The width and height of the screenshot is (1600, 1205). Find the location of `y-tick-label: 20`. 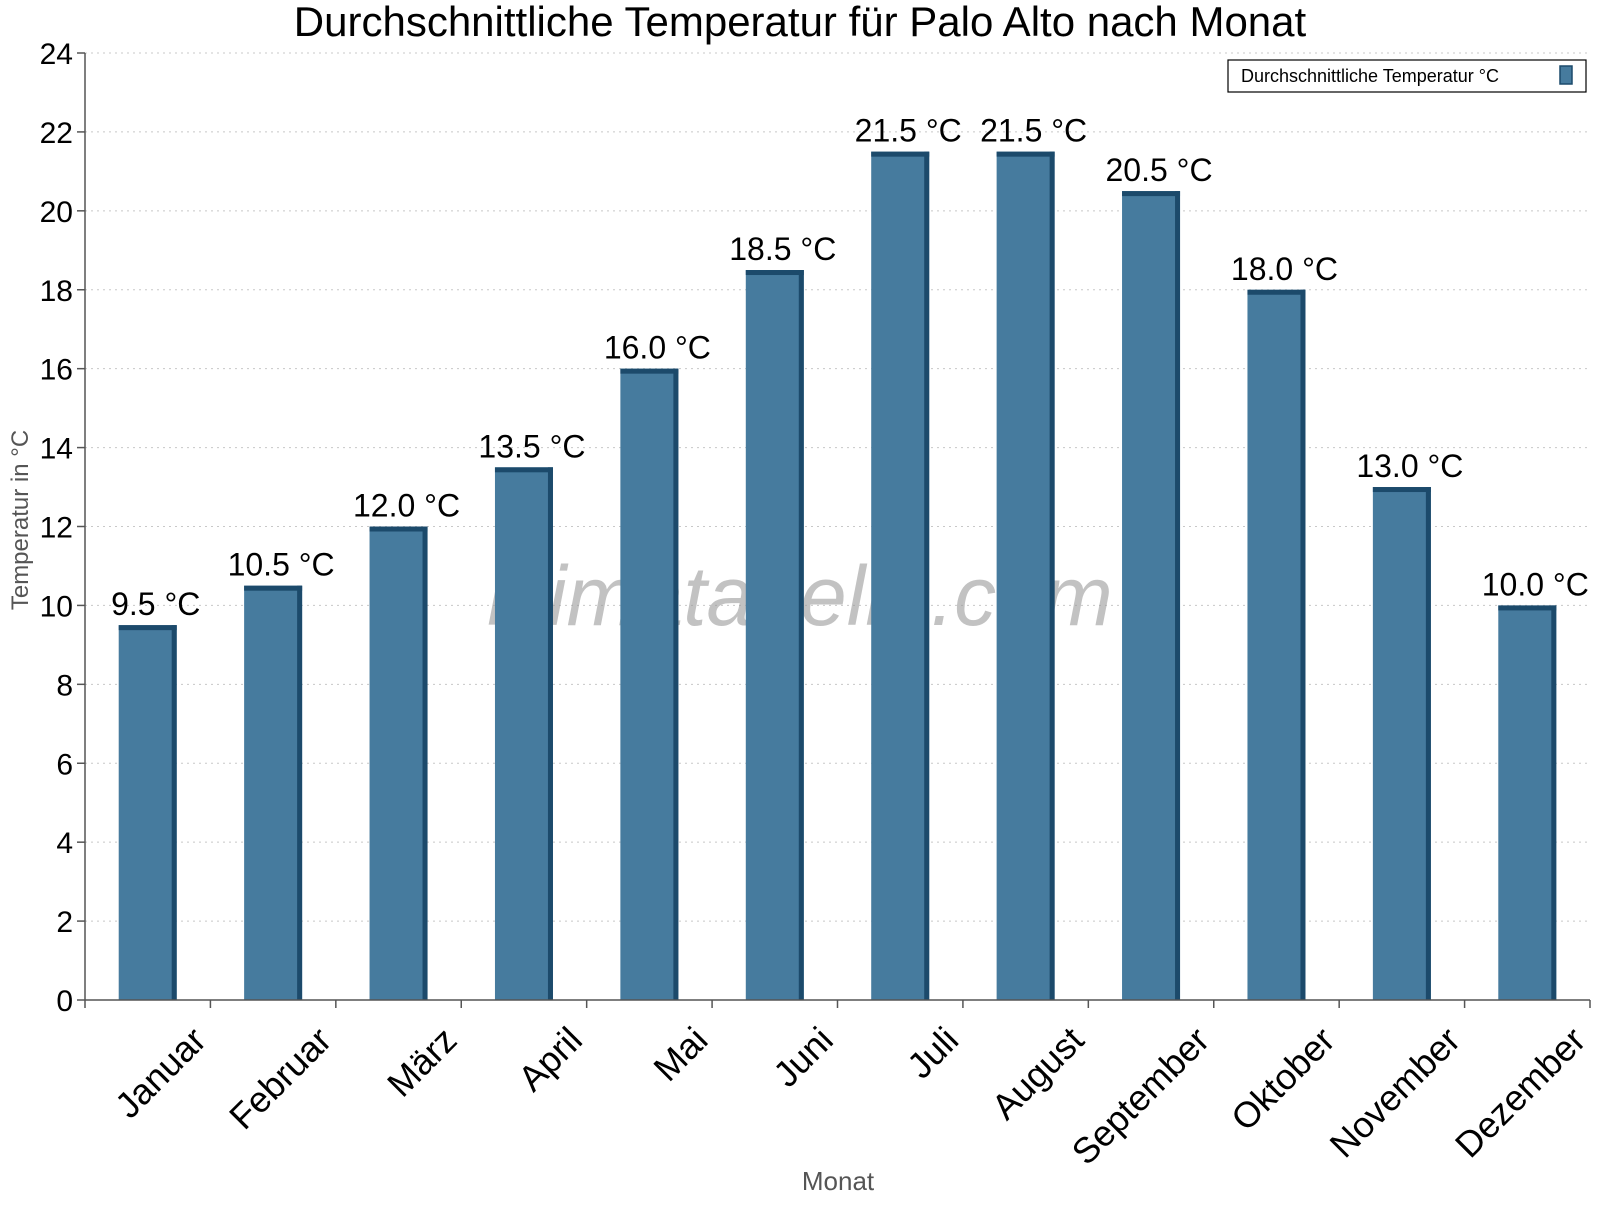

y-tick-label: 20 is located at coordinates (56, 212).